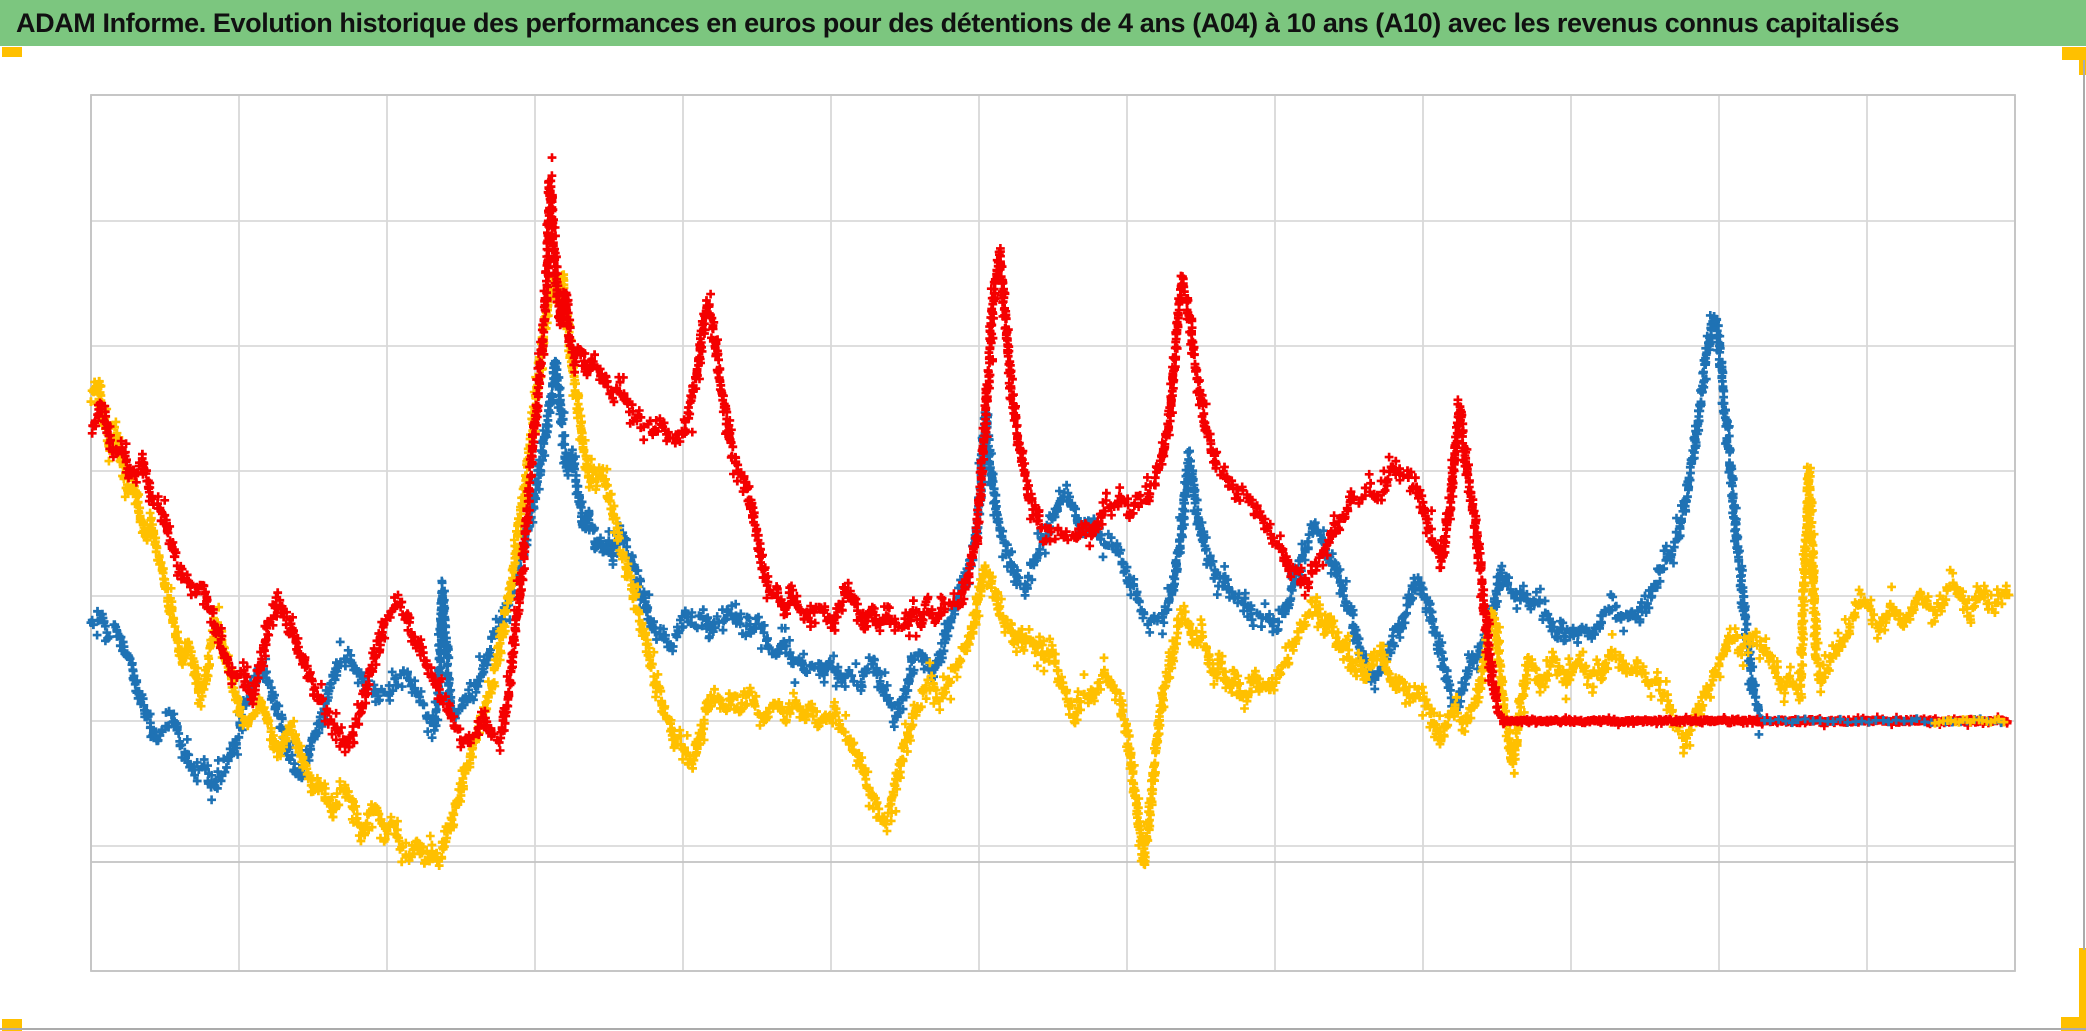 This screenshot has width=2086, height=1031. I want to click on window-bottom-edge-line, so click(1043, 1029).